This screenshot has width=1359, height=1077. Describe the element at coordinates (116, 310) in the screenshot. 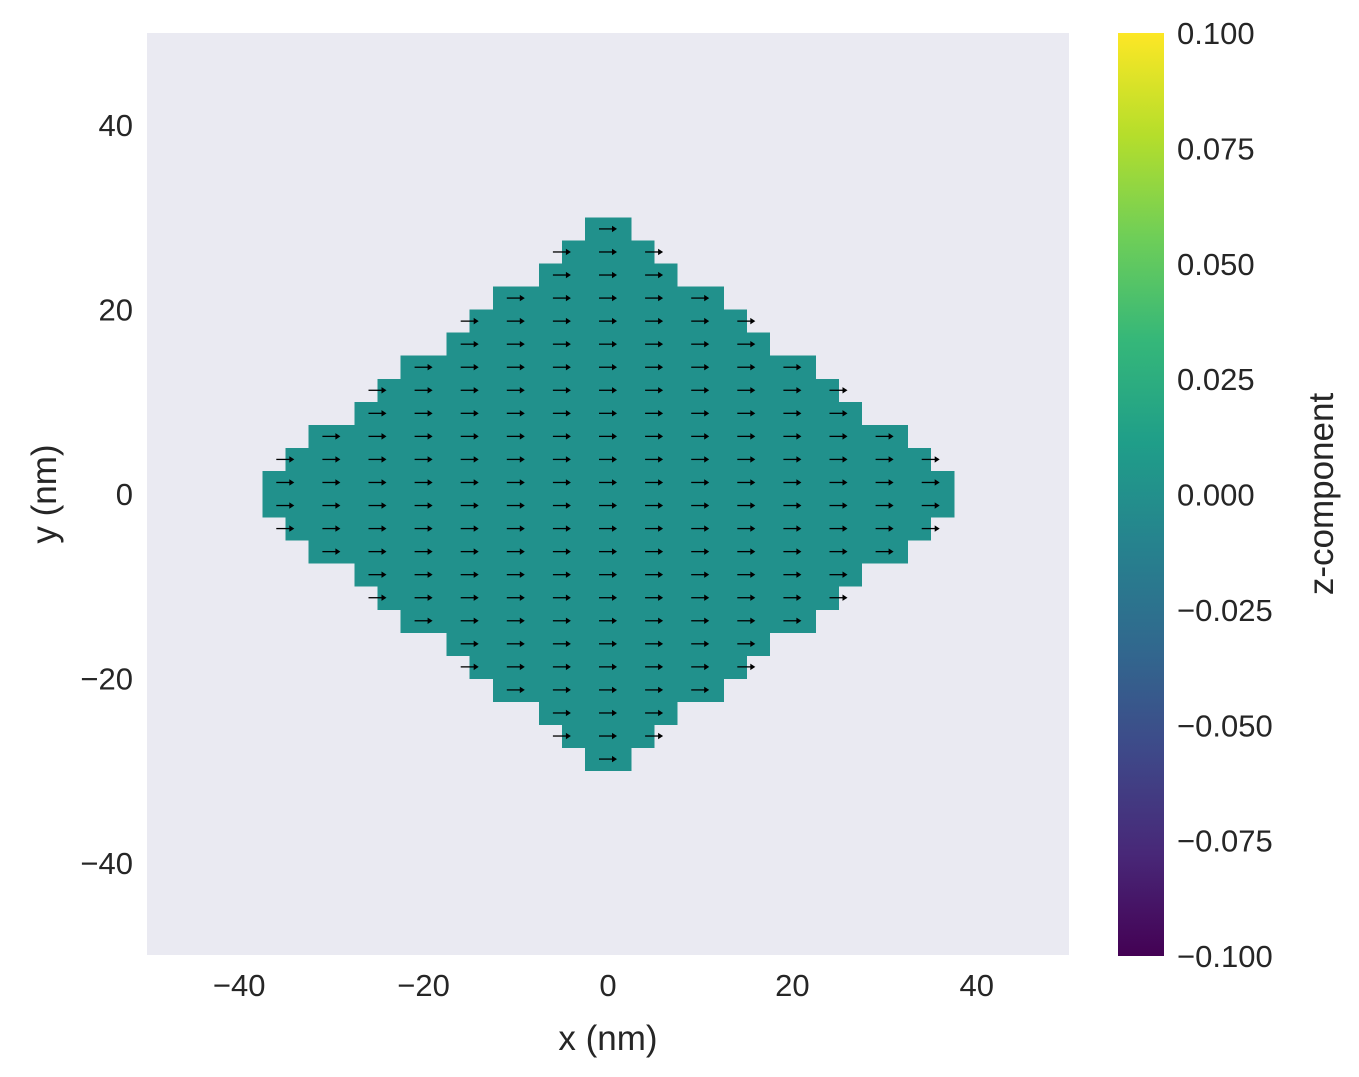

I see `y-tick-label: 20` at that location.